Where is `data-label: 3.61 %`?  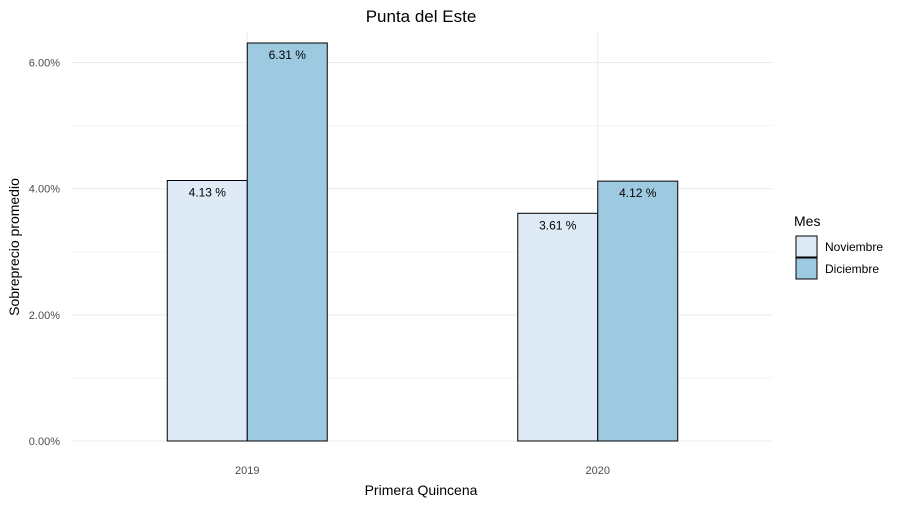 data-label: 3.61 % is located at coordinates (558, 225).